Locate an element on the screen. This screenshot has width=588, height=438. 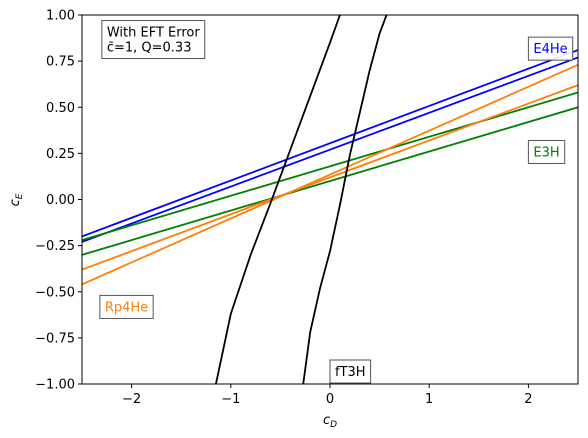
y-tick-label: −0.25 is located at coordinates (55, 246).